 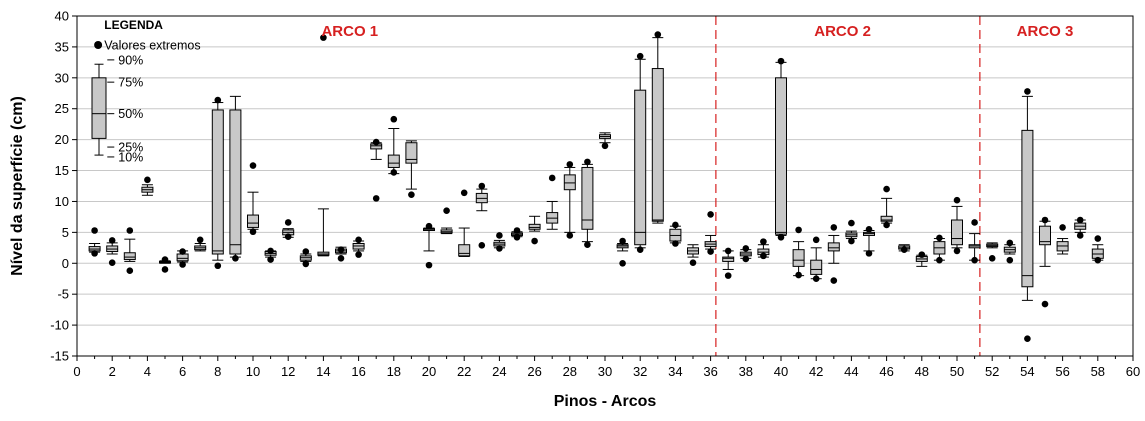 What do you see at coordinates (534, 371) in the screenshot?
I see `x-tick-label: 26` at bounding box center [534, 371].